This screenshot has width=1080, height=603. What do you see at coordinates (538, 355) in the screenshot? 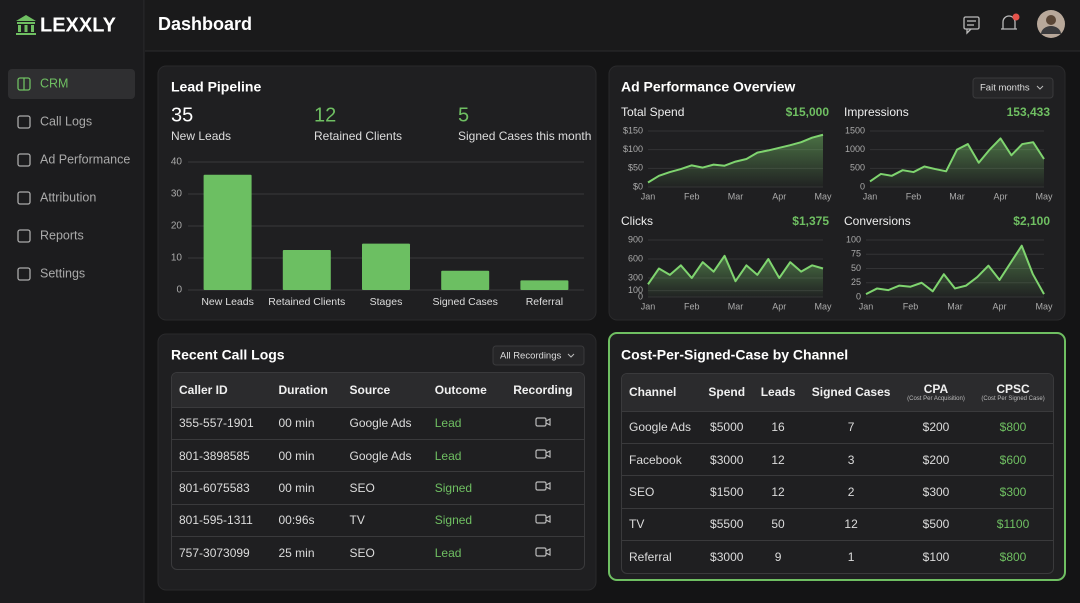
I see `dropdown: All Recordings` at bounding box center [538, 355].